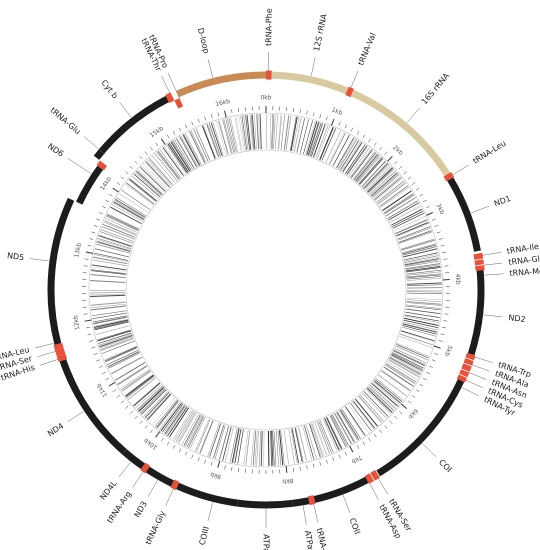  Describe the element at coordinates (76, 322) in the screenshot. I see `scale-label-12: 12kb` at that location.